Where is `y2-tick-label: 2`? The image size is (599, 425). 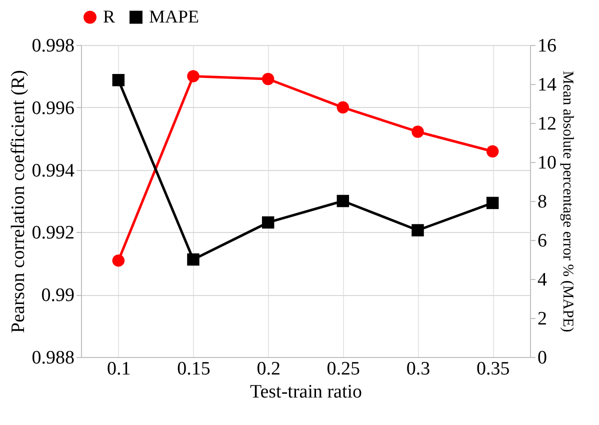 y2-tick-label: 2 is located at coordinates (542, 319).